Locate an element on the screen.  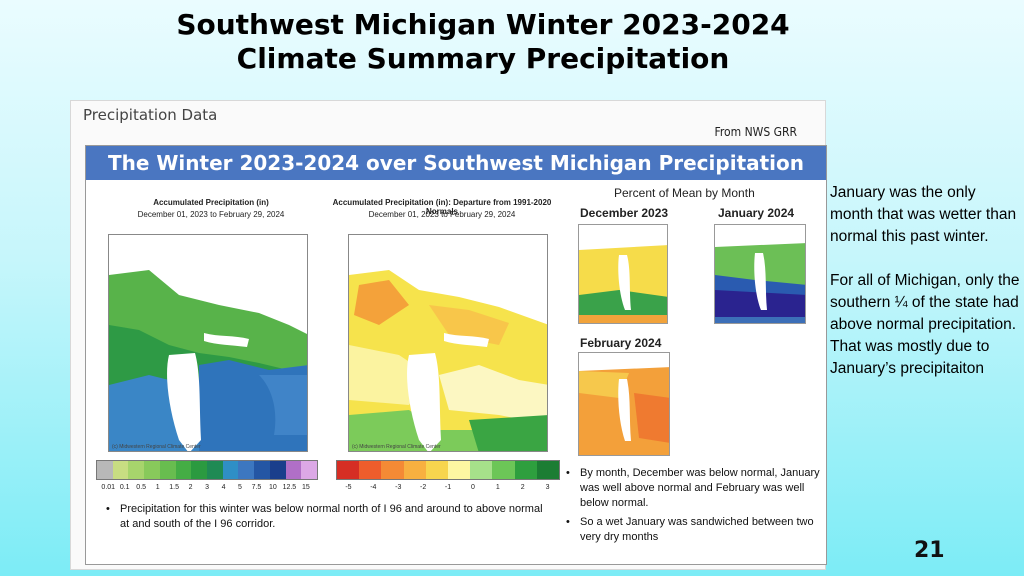
december-label: December 2023 is located at coordinates (624, 213).